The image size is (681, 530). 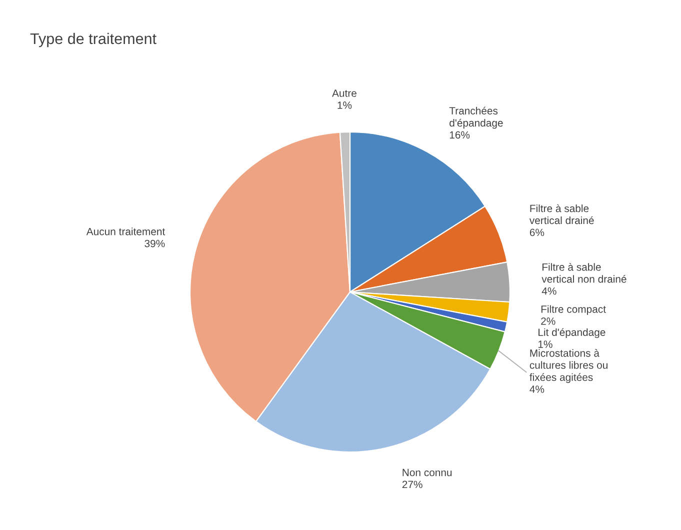 What do you see at coordinates (537, 232) in the screenshot?
I see `data-label: 6%` at bounding box center [537, 232].